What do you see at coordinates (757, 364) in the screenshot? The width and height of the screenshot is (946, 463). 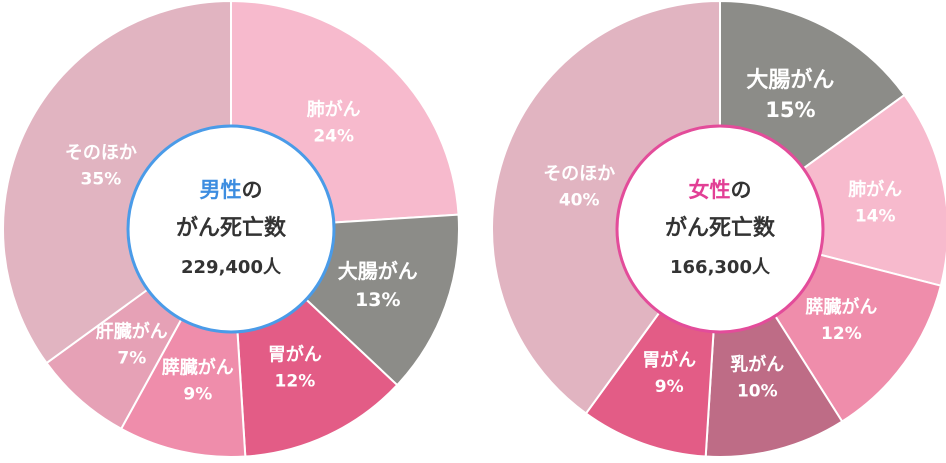 I see `slice-label: 乳がん` at bounding box center [757, 364].